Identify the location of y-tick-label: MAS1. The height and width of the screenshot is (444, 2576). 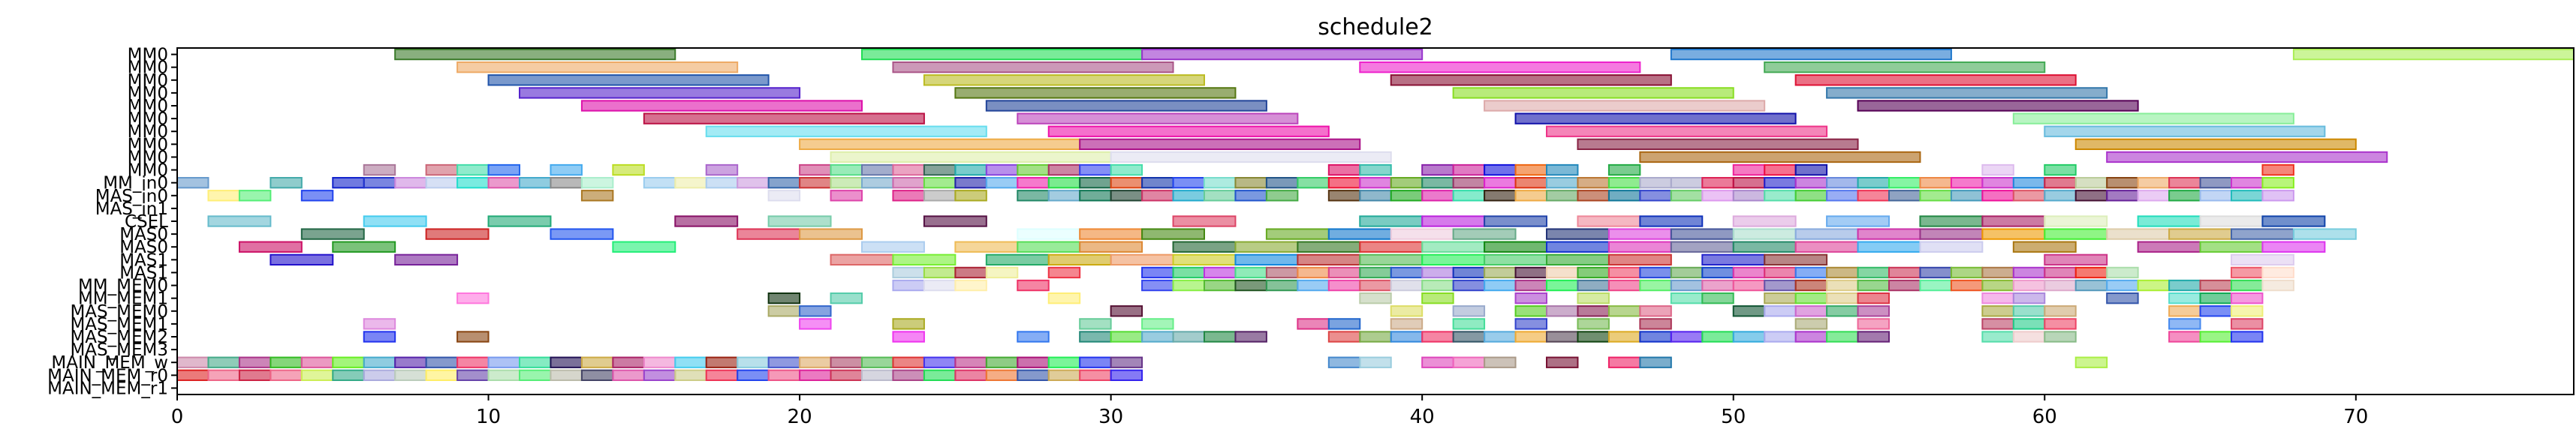
(143, 260).